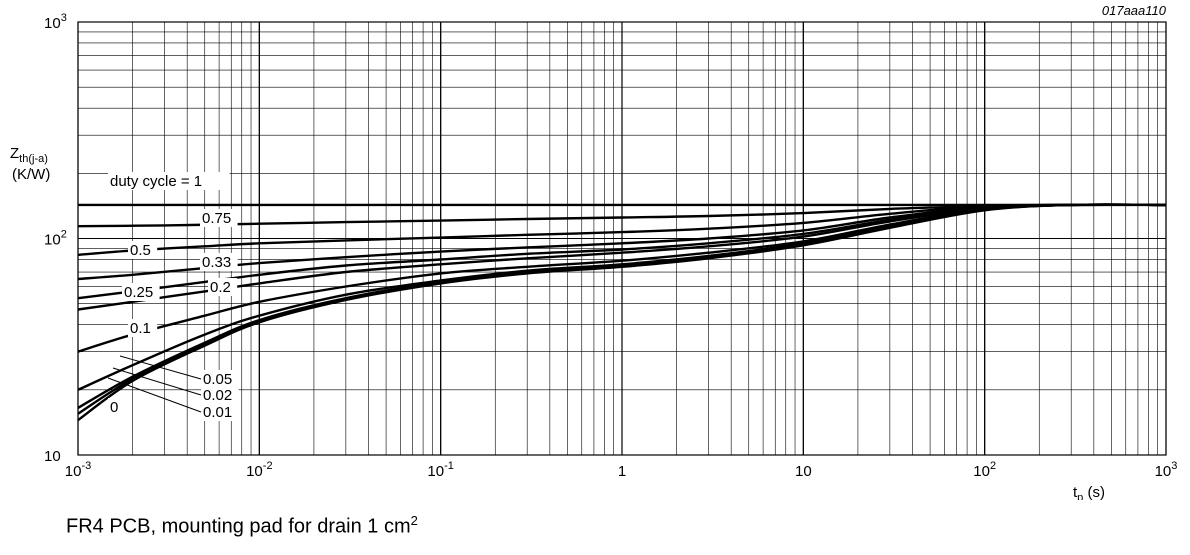 The height and width of the screenshot is (555, 1190). What do you see at coordinates (140, 250) in the screenshot?
I see `curve-label: 0.5` at bounding box center [140, 250].